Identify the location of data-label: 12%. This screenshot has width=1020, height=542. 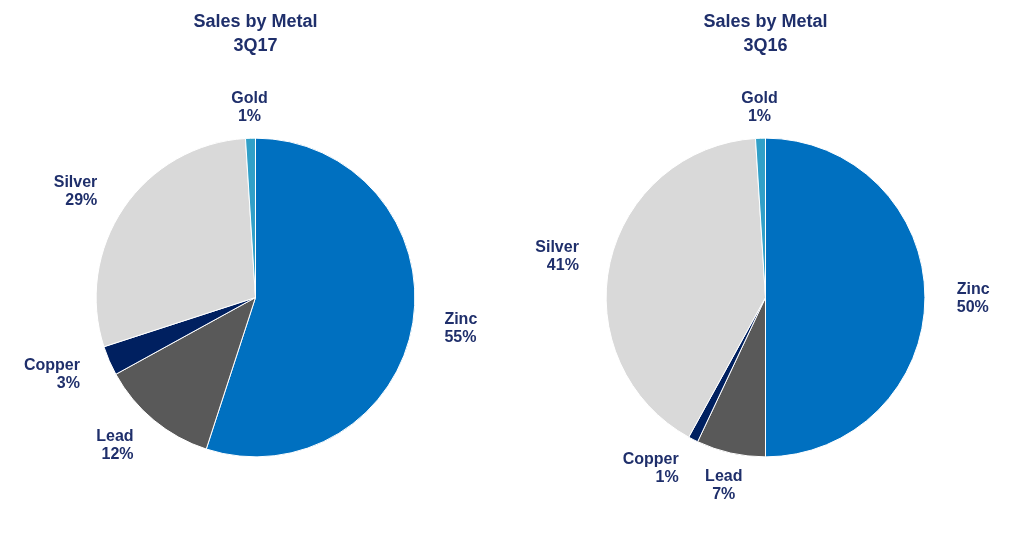
(117, 454).